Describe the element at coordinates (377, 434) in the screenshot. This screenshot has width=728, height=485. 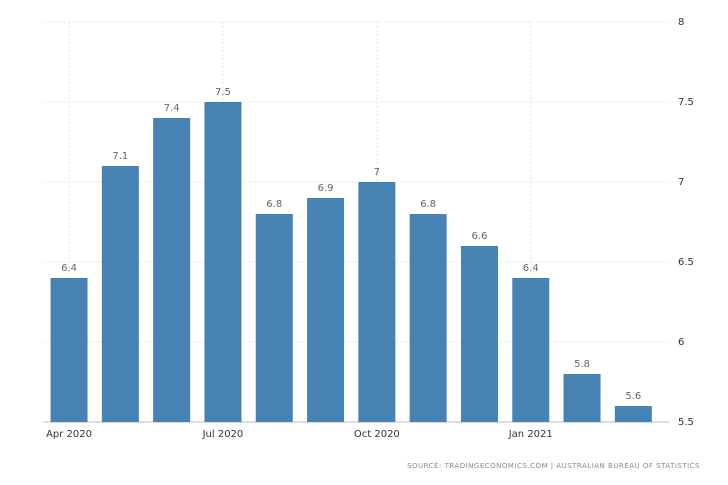
I see `x-tick-label: Oct 2020` at that location.